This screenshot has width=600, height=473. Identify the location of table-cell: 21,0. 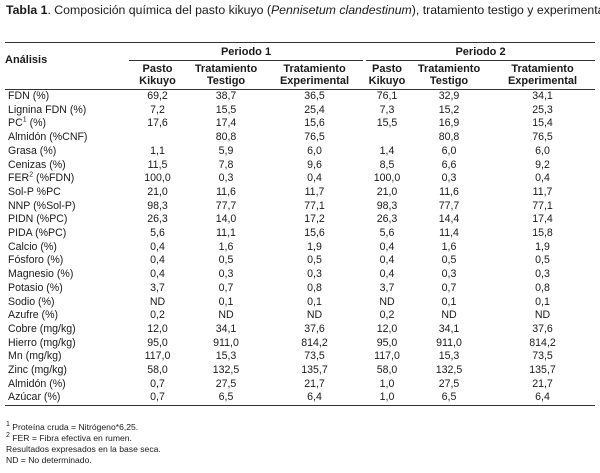
(387, 191).